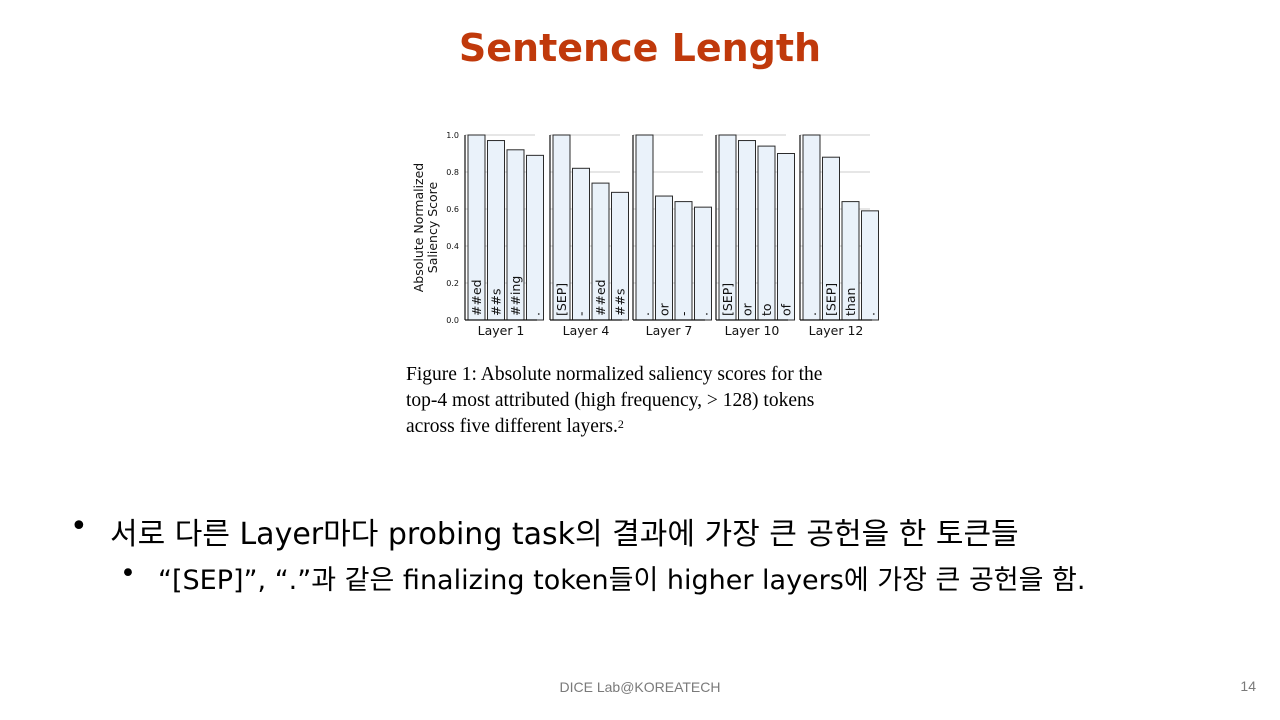 The image size is (1280, 720). Describe the element at coordinates (766, 309) in the screenshot. I see `bar-token-label: to` at that location.